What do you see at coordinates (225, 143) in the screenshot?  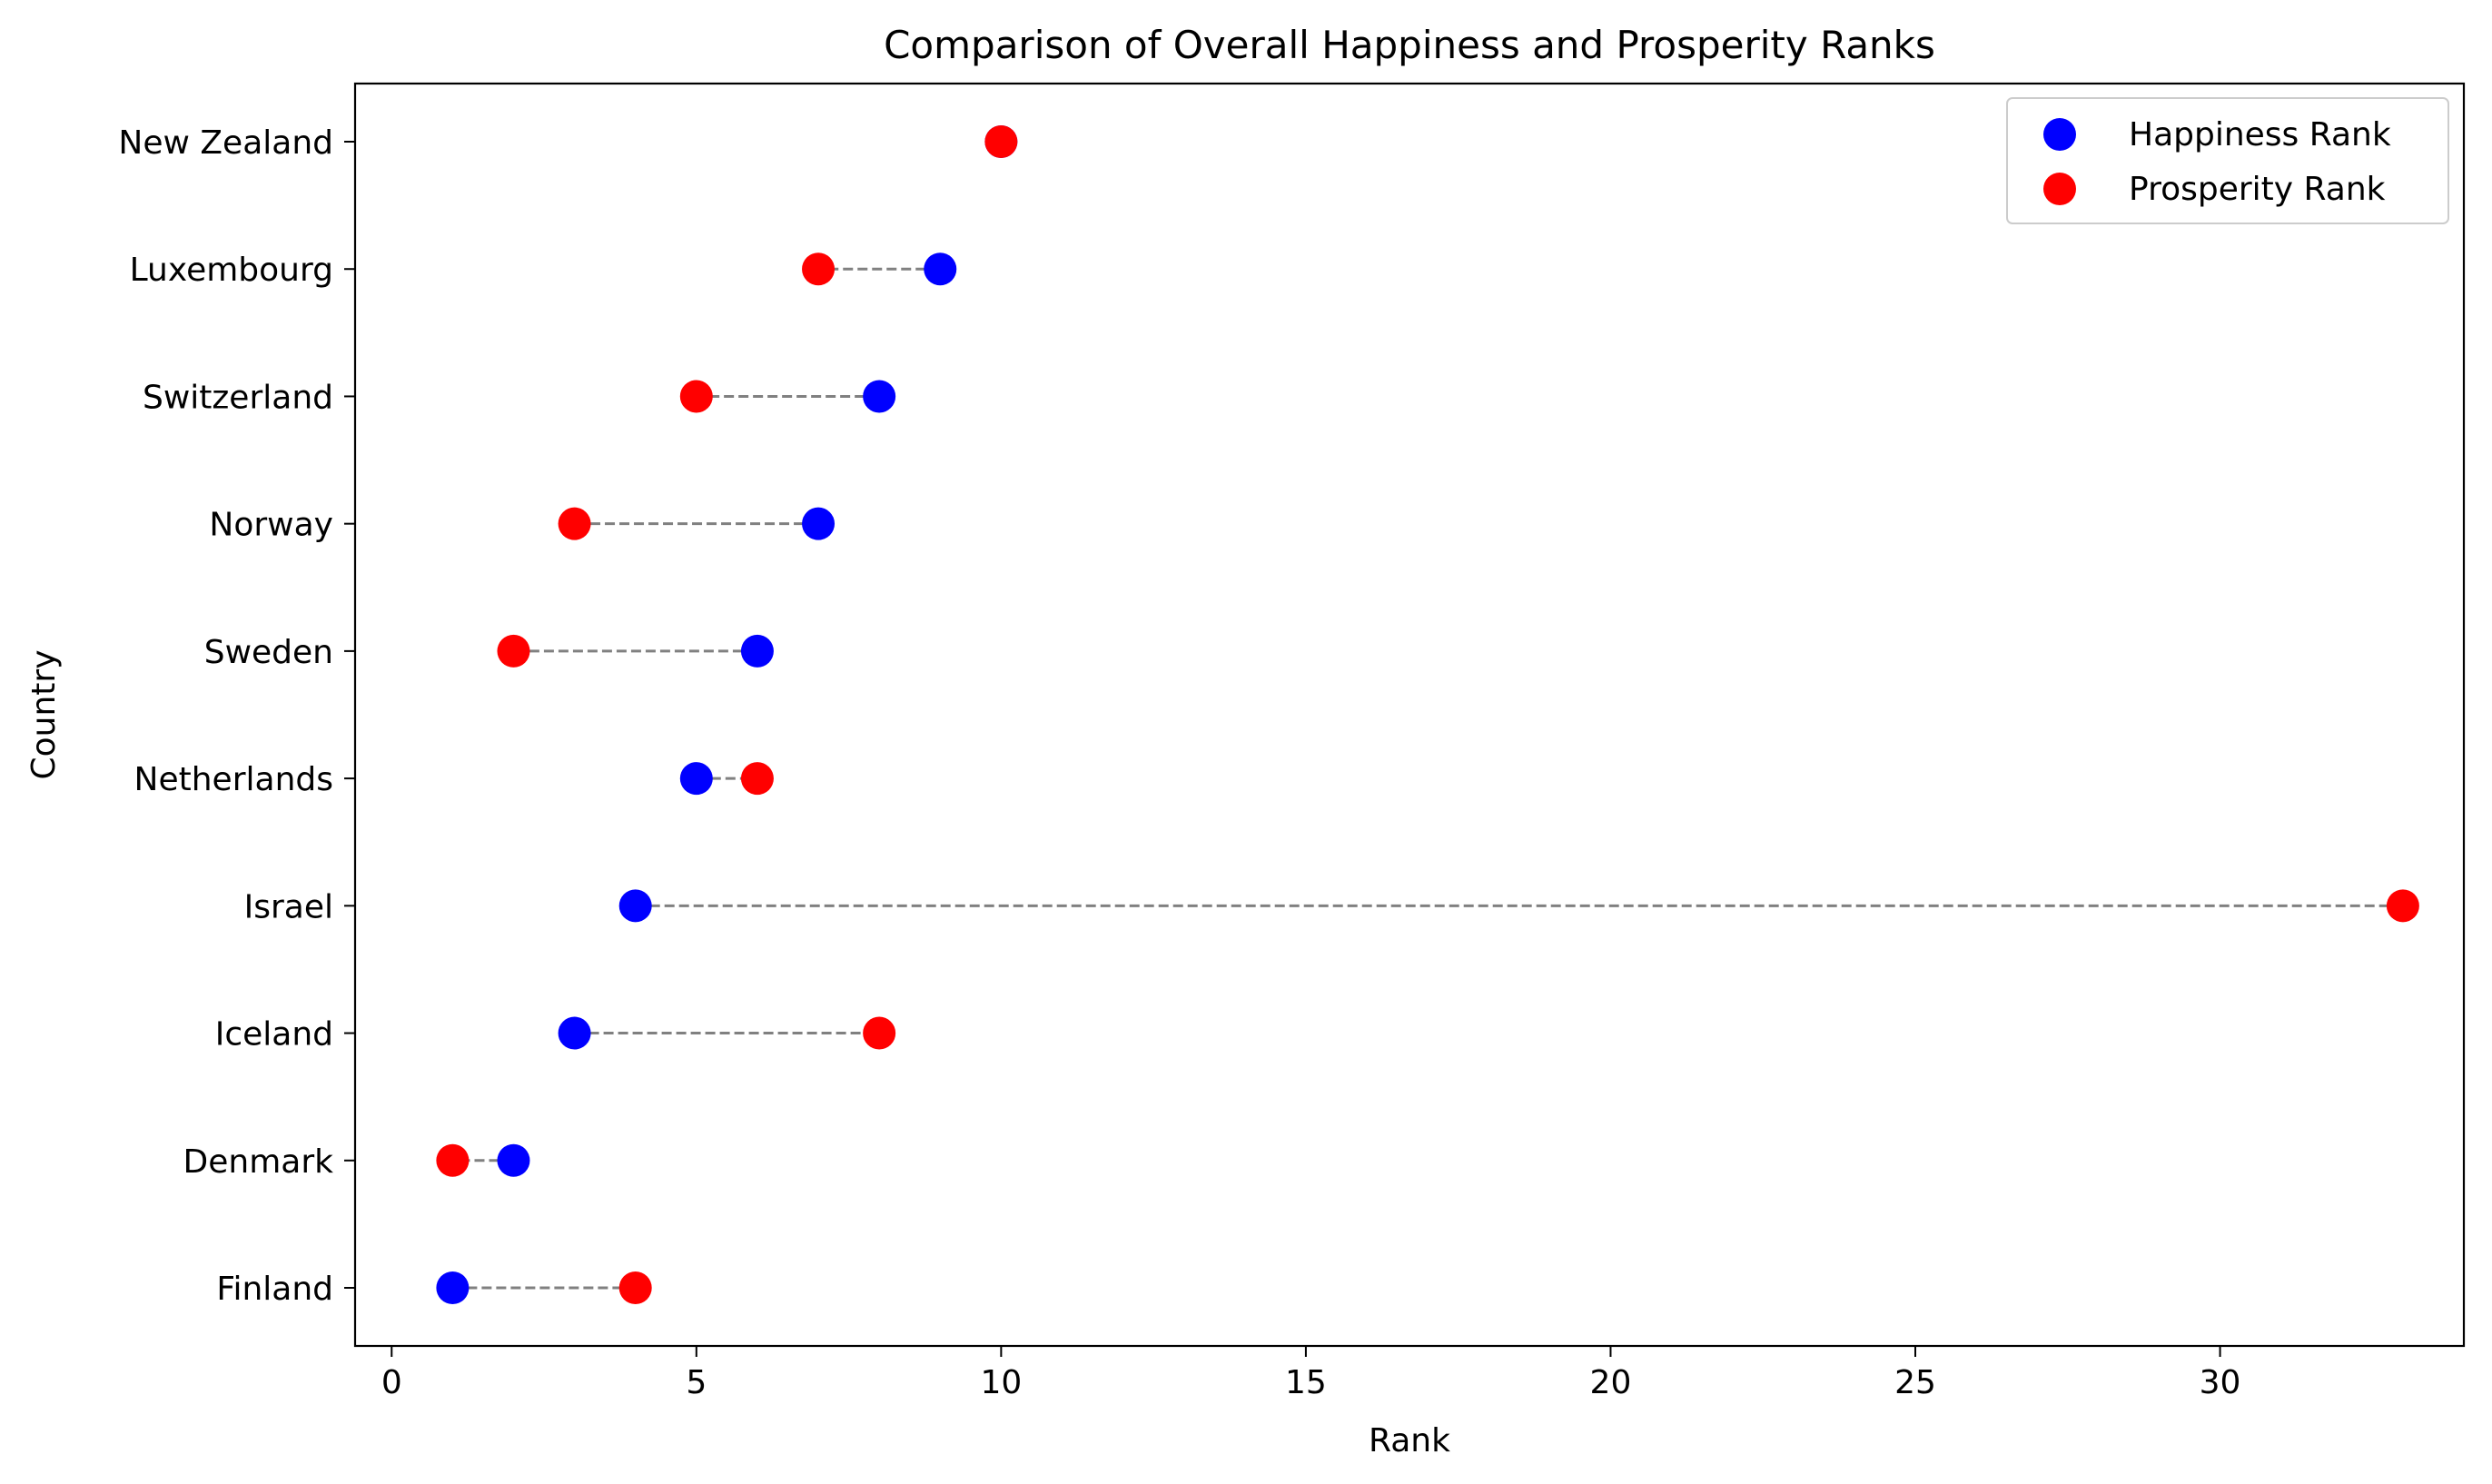 I see `y-tick-label-new-zealand: New Zealand` at bounding box center [225, 143].